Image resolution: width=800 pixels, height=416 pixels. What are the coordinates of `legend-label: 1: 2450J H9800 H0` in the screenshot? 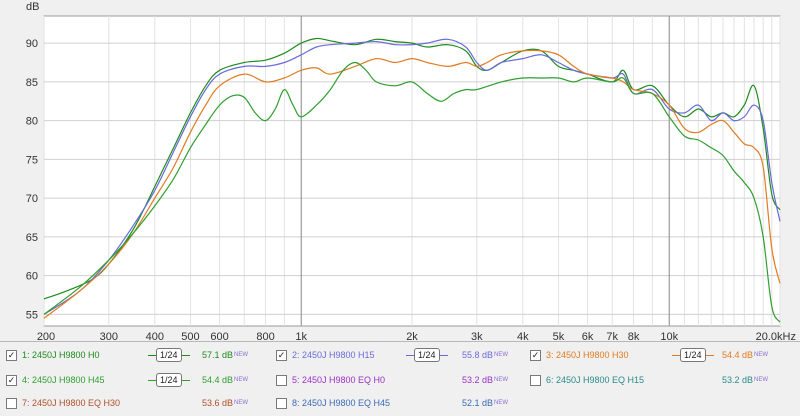 It's located at (61, 355).